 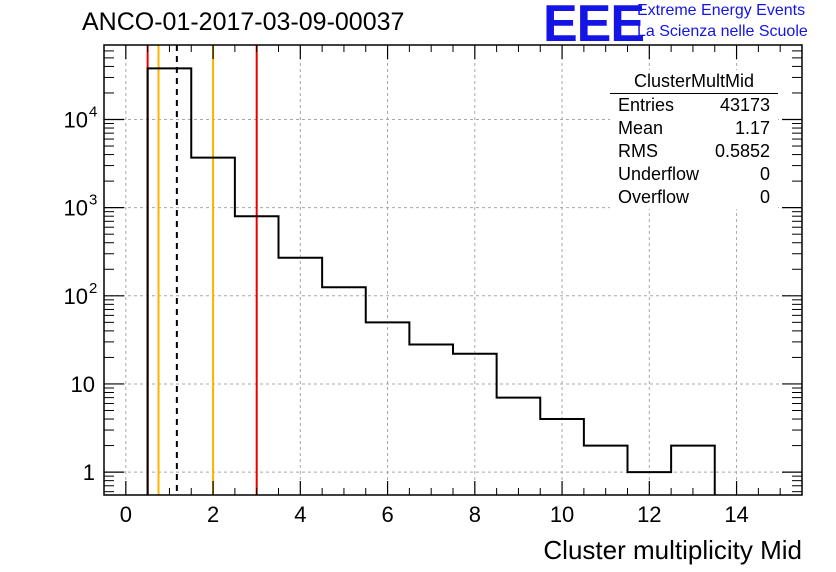 What do you see at coordinates (93, 288) in the screenshot?
I see `y-tick-exponent: 2` at bounding box center [93, 288].